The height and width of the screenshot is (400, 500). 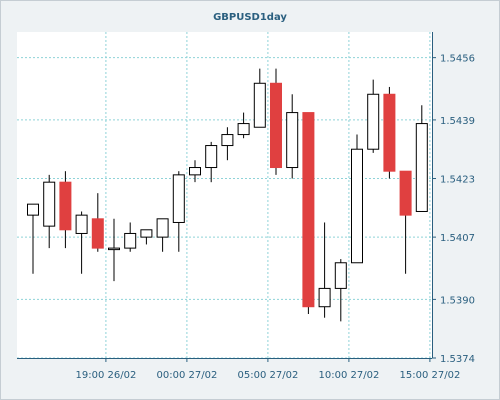 I want to click on x-tick-label: 15:00 27/02, so click(x=429, y=375).